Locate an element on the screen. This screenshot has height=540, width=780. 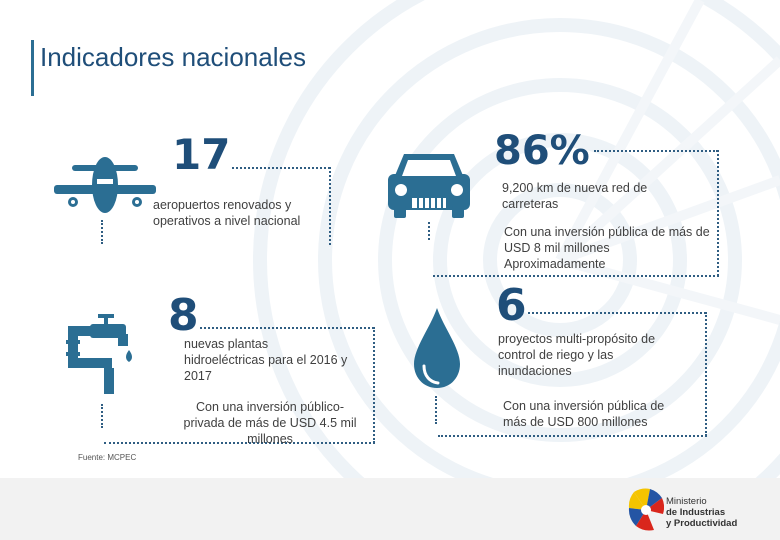
title-accent-bar is located at coordinates (32, 68).